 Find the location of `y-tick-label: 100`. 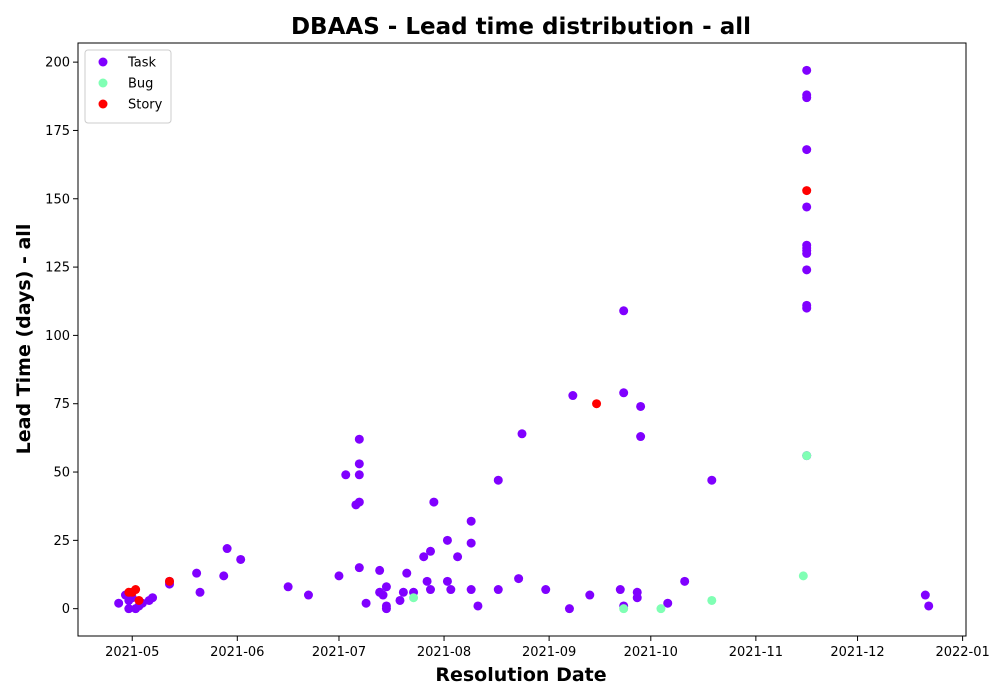

y-tick-label: 100 is located at coordinates (57, 336).